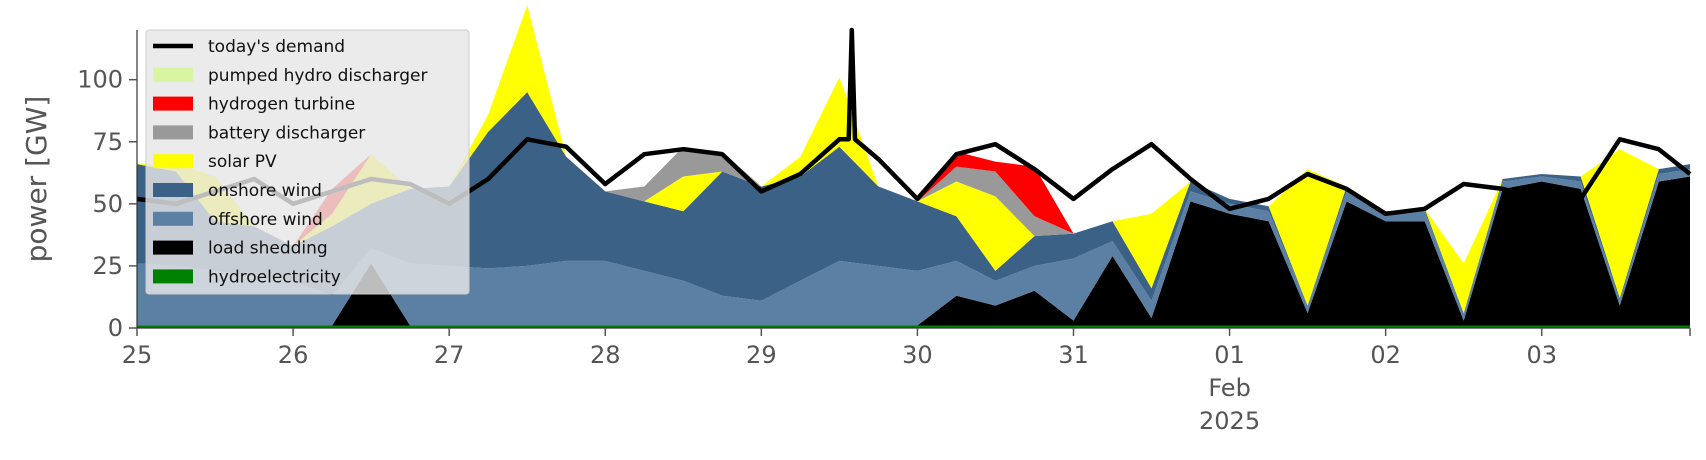  Describe the element at coordinates (293, 355) in the screenshot. I see `x-tick-label: 26` at that location.